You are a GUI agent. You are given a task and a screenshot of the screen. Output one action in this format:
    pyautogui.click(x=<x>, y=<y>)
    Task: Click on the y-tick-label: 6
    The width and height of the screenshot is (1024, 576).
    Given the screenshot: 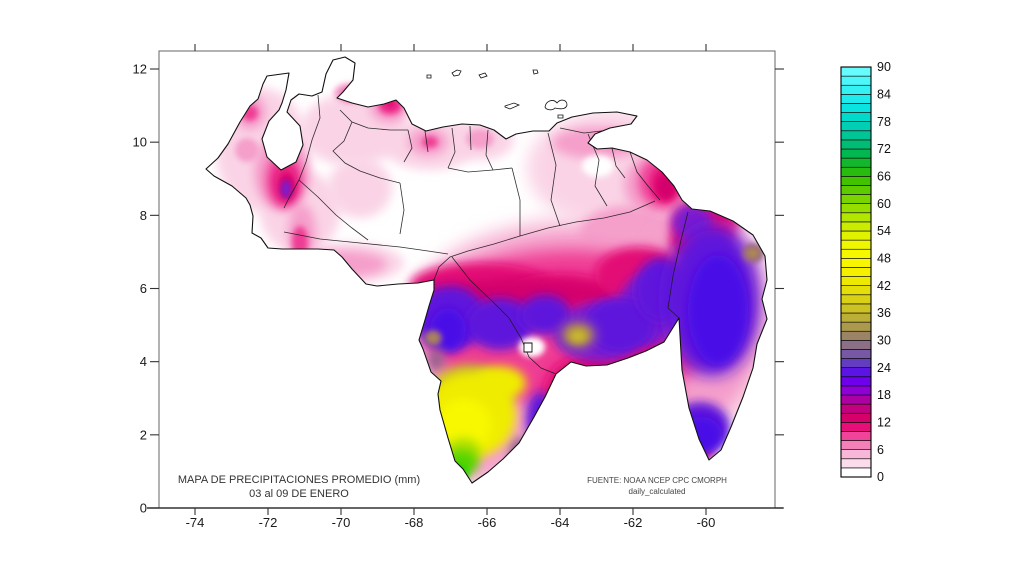 What is the action you would take?
    pyautogui.click(x=143, y=288)
    